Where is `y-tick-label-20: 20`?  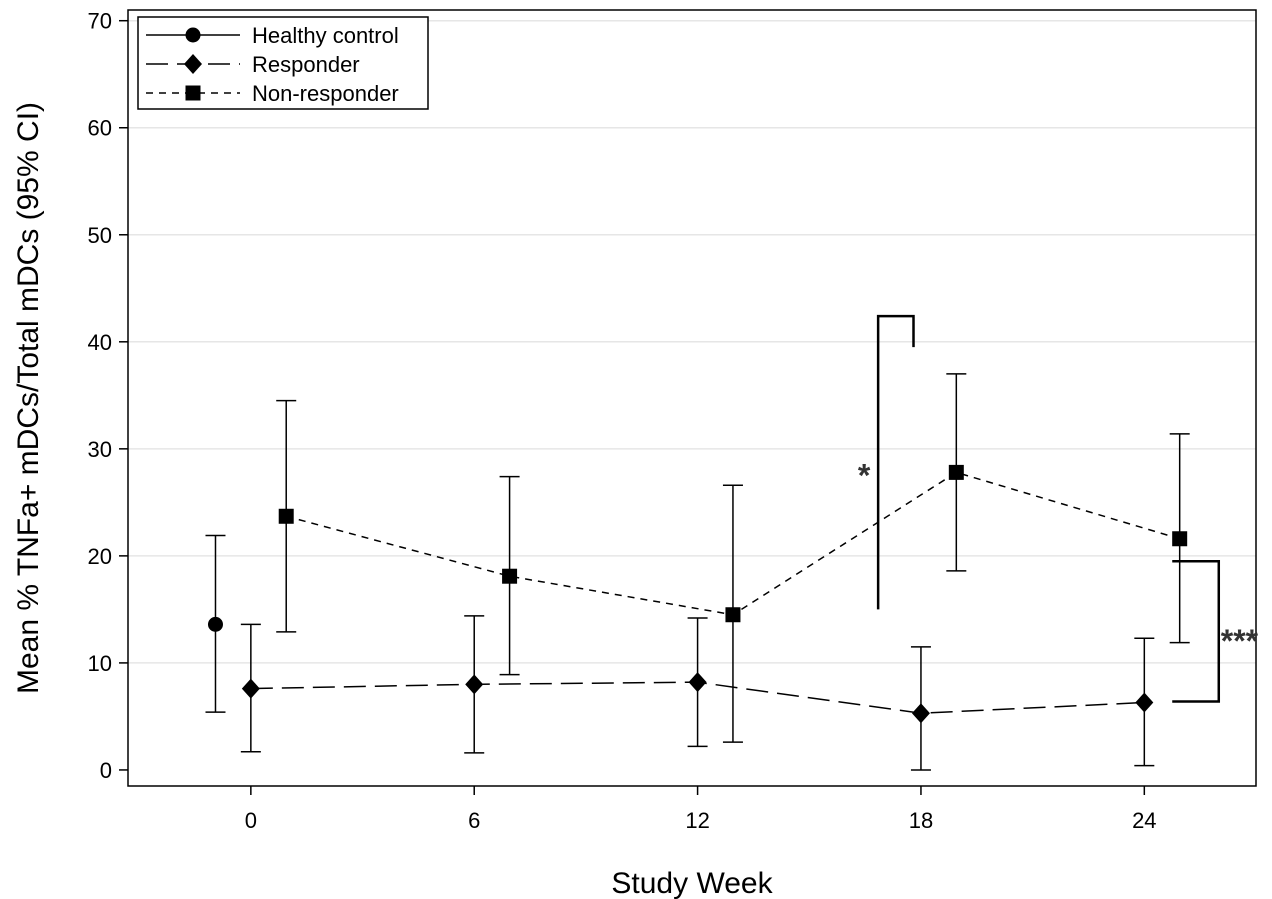 y-tick-label-20: 20 is located at coordinates (100, 556).